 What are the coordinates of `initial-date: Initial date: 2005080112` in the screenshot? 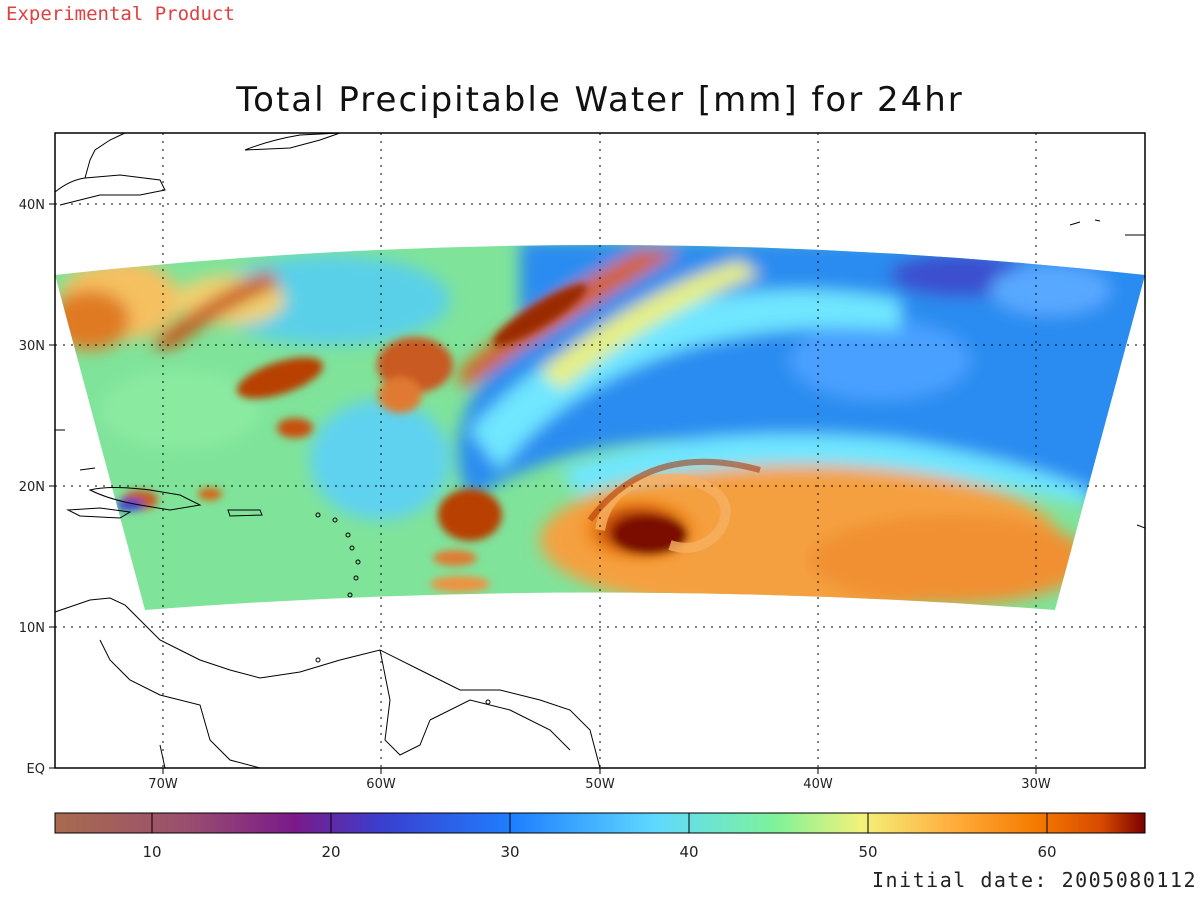 It's located at (1034, 880).